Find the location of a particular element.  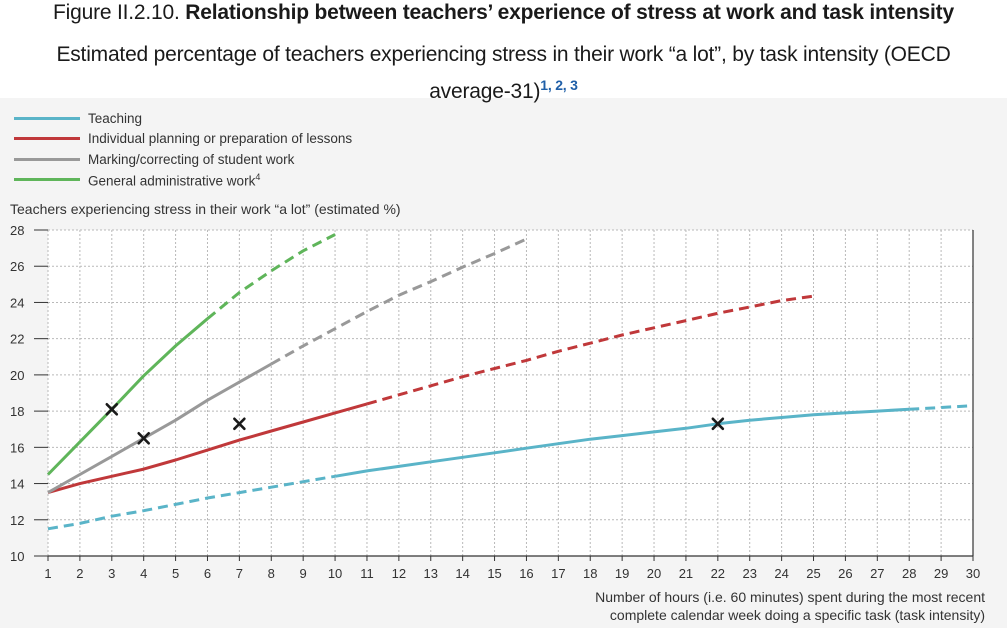

x-tick-label: 17 is located at coordinates (558, 573).